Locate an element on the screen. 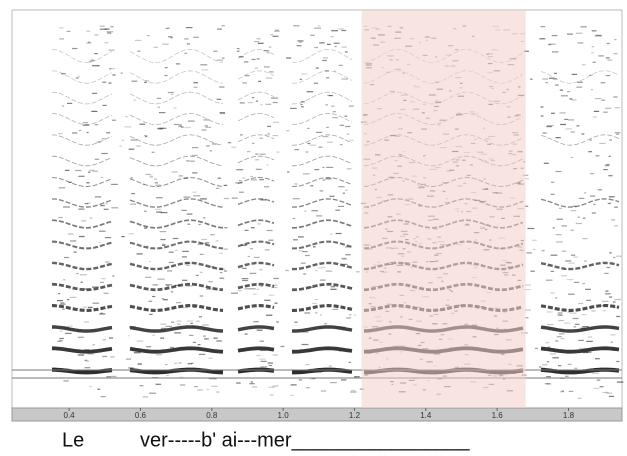  time-axis-bar is located at coordinates (317, 414).